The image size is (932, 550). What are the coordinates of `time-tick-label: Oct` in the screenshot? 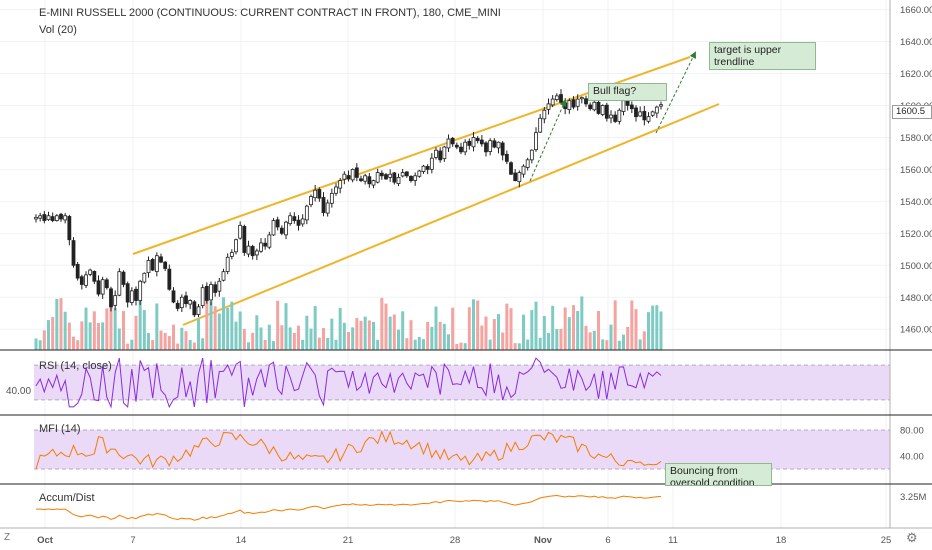 It's located at (45, 540).